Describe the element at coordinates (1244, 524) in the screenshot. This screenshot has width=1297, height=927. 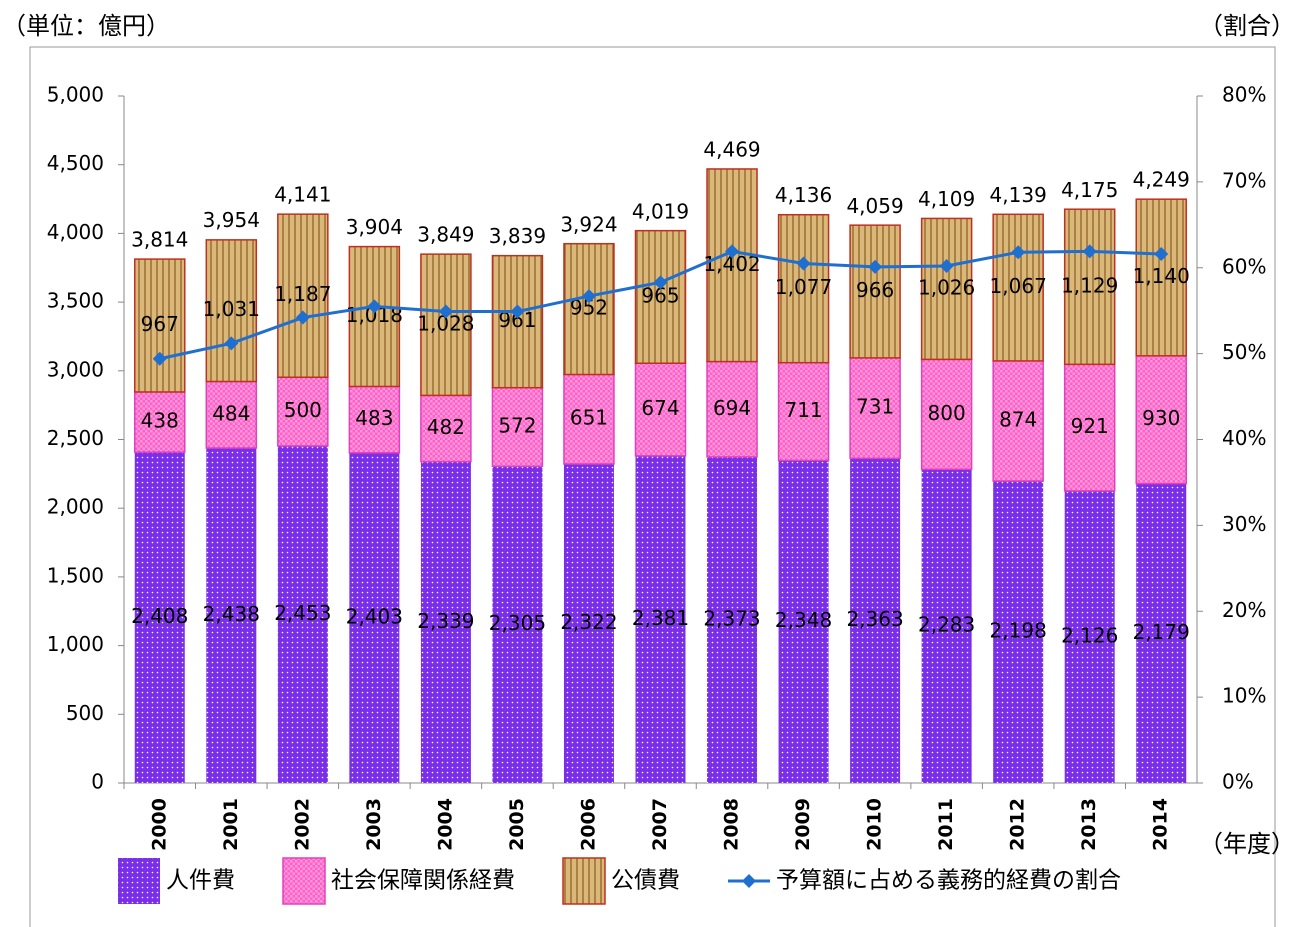
I see `y2-tick-label: 30%` at that location.